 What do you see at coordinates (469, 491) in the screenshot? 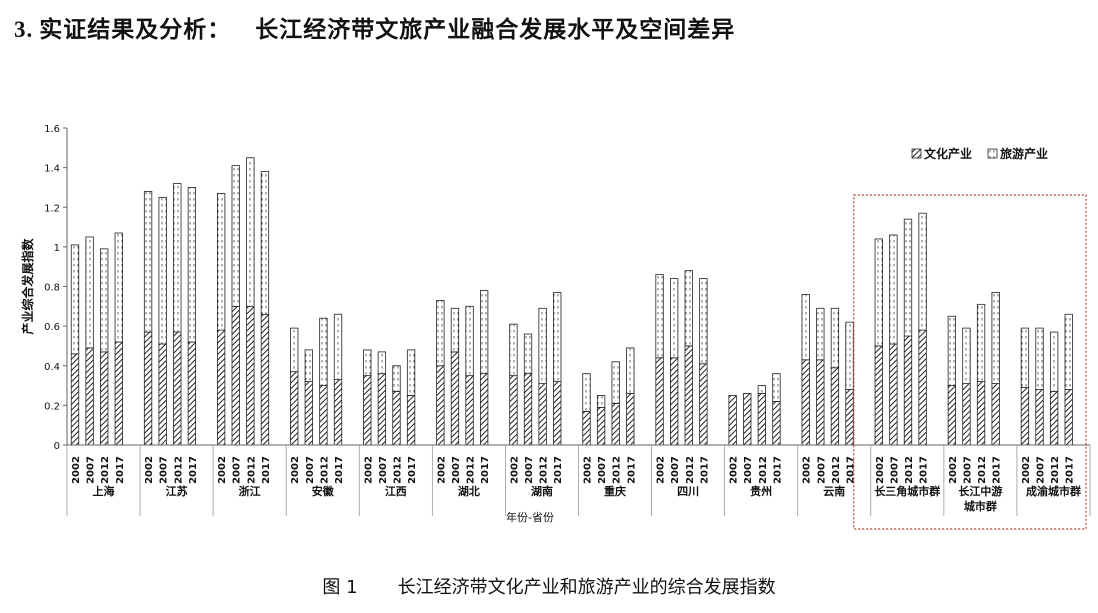
I see `x-group-label: 湖北` at bounding box center [469, 491].